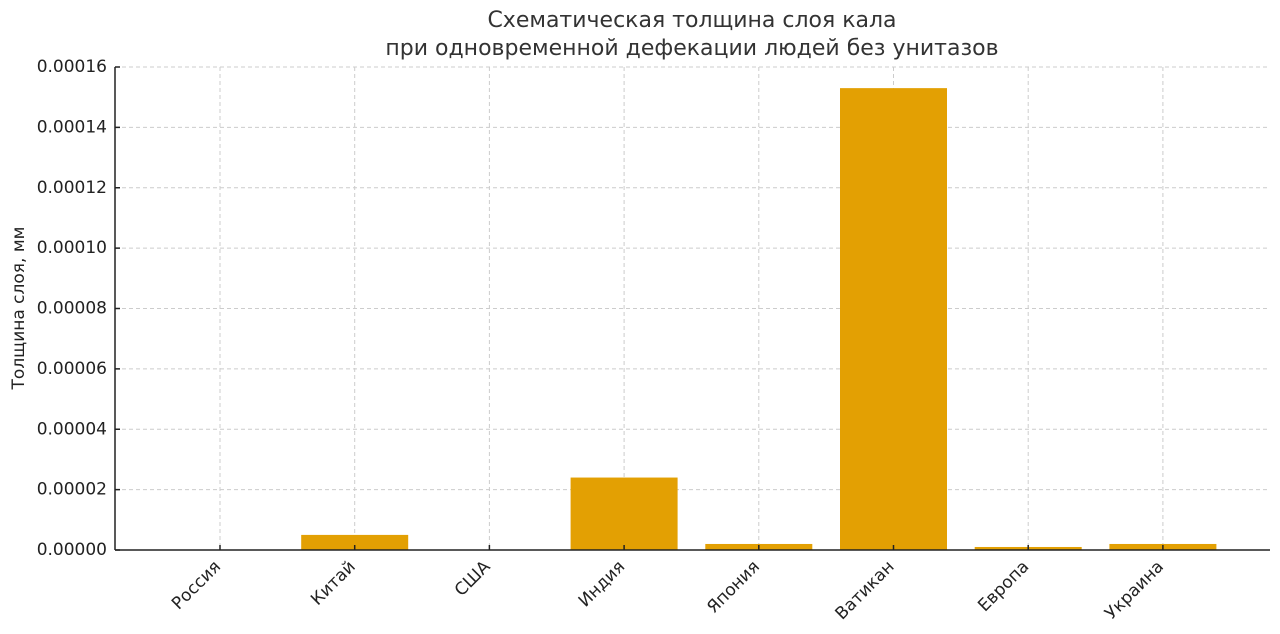  Describe the element at coordinates (72, 550) in the screenshot. I see `y-tick-label: 0.00000` at that location.